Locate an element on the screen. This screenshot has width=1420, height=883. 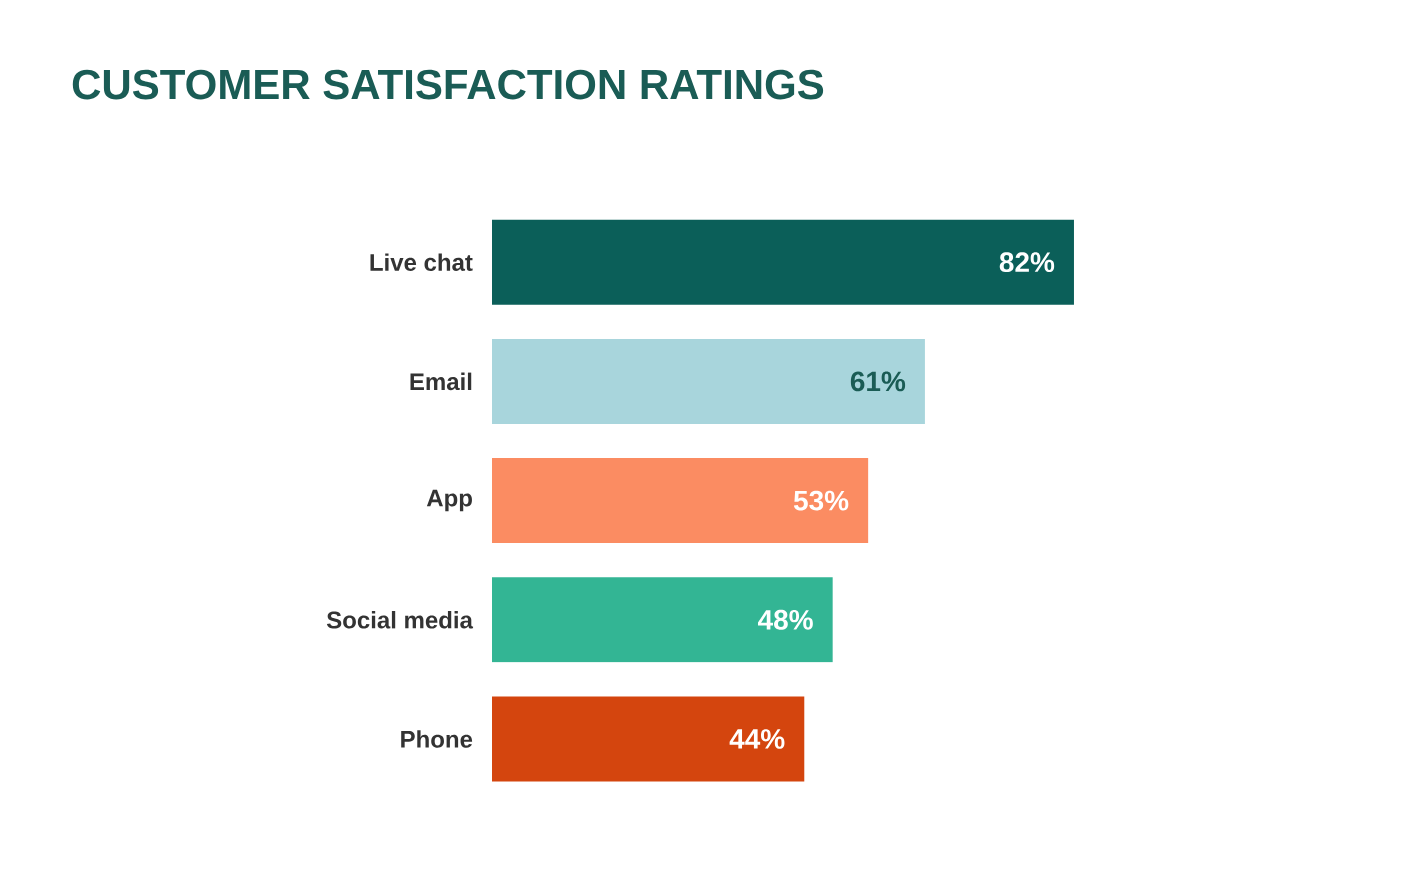
y-tick-label: Social media is located at coordinates (400, 619).